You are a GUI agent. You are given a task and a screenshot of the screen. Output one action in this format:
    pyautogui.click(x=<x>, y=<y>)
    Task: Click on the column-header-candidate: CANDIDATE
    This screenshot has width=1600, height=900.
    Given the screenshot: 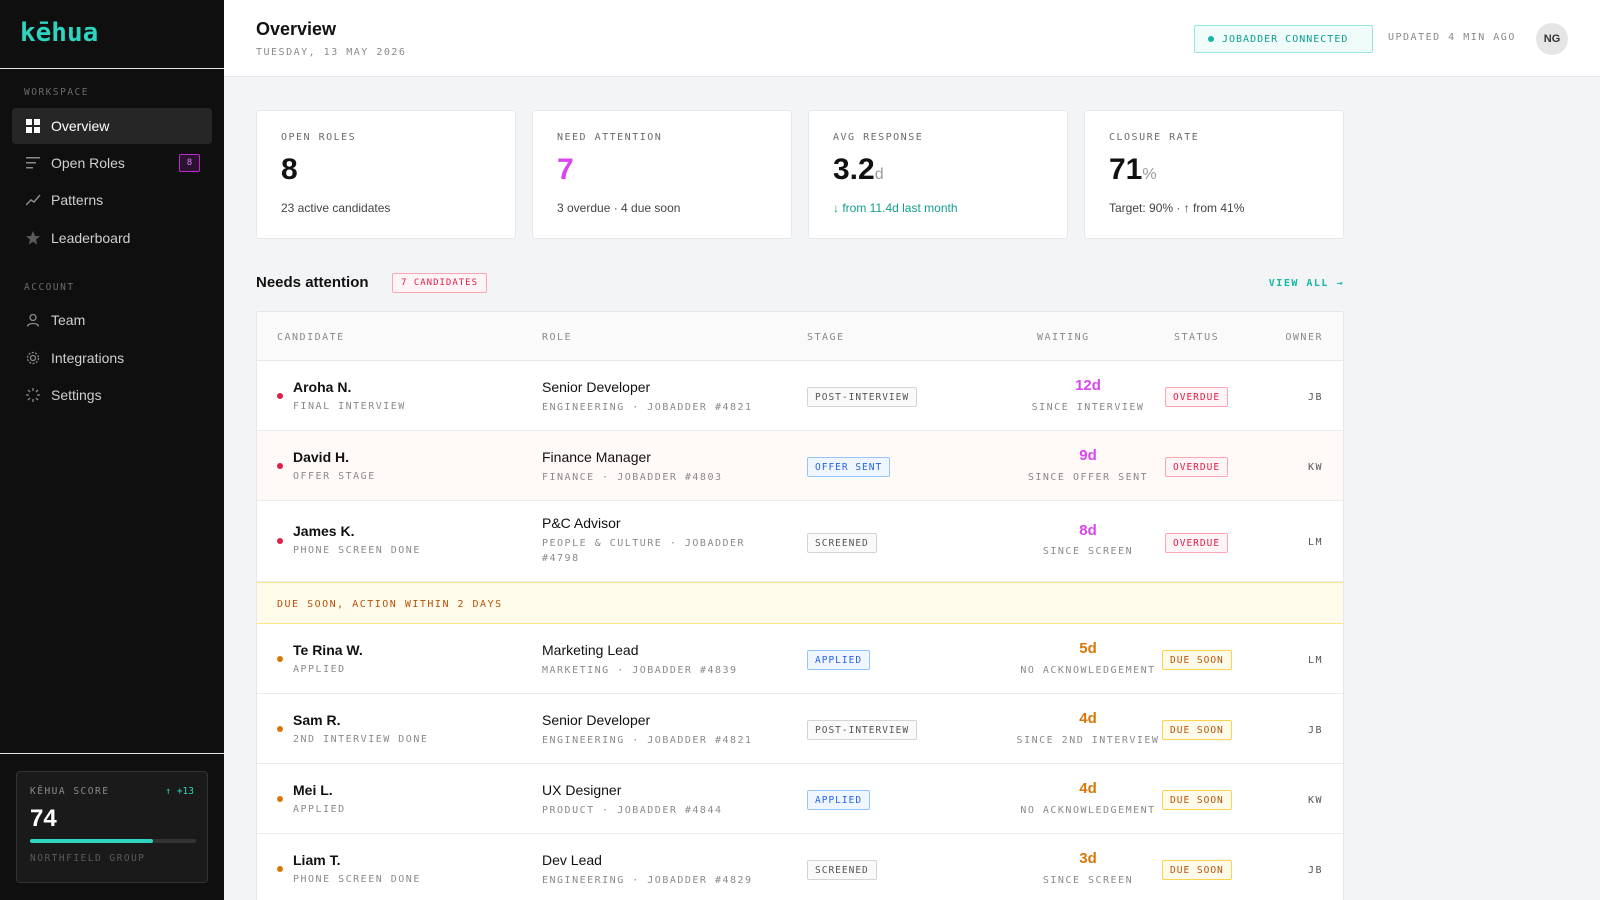 What is the action you would take?
    pyautogui.click(x=311, y=337)
    